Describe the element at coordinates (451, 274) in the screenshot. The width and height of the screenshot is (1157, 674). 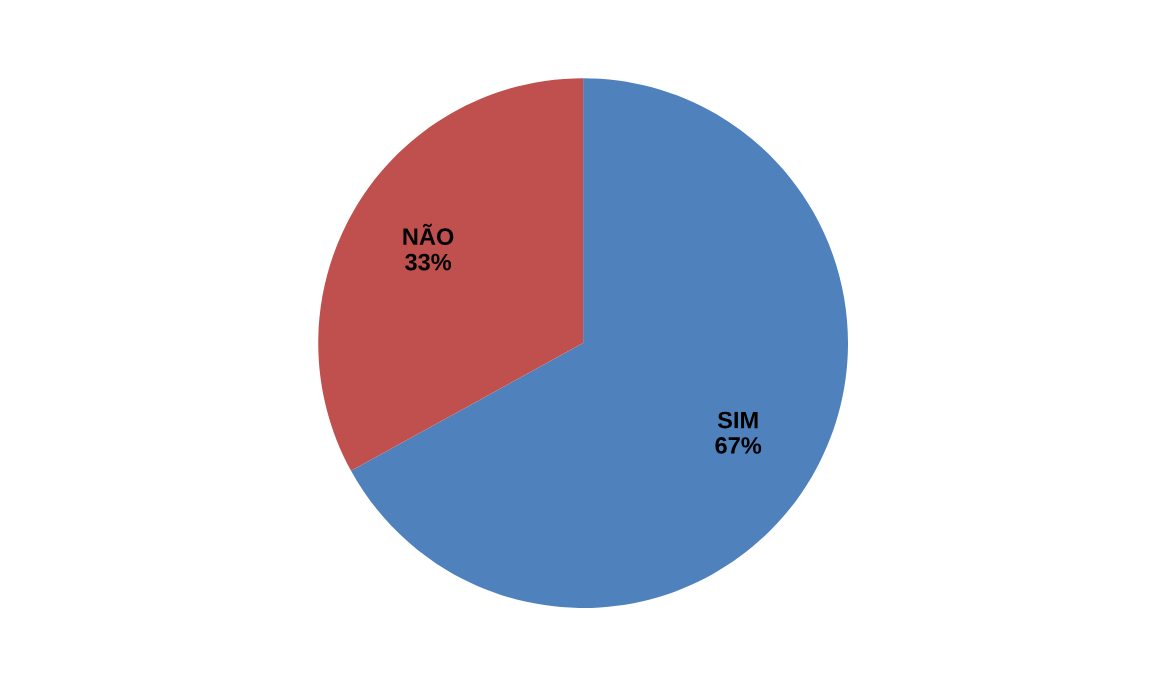
I see `pie-slice` at that location.